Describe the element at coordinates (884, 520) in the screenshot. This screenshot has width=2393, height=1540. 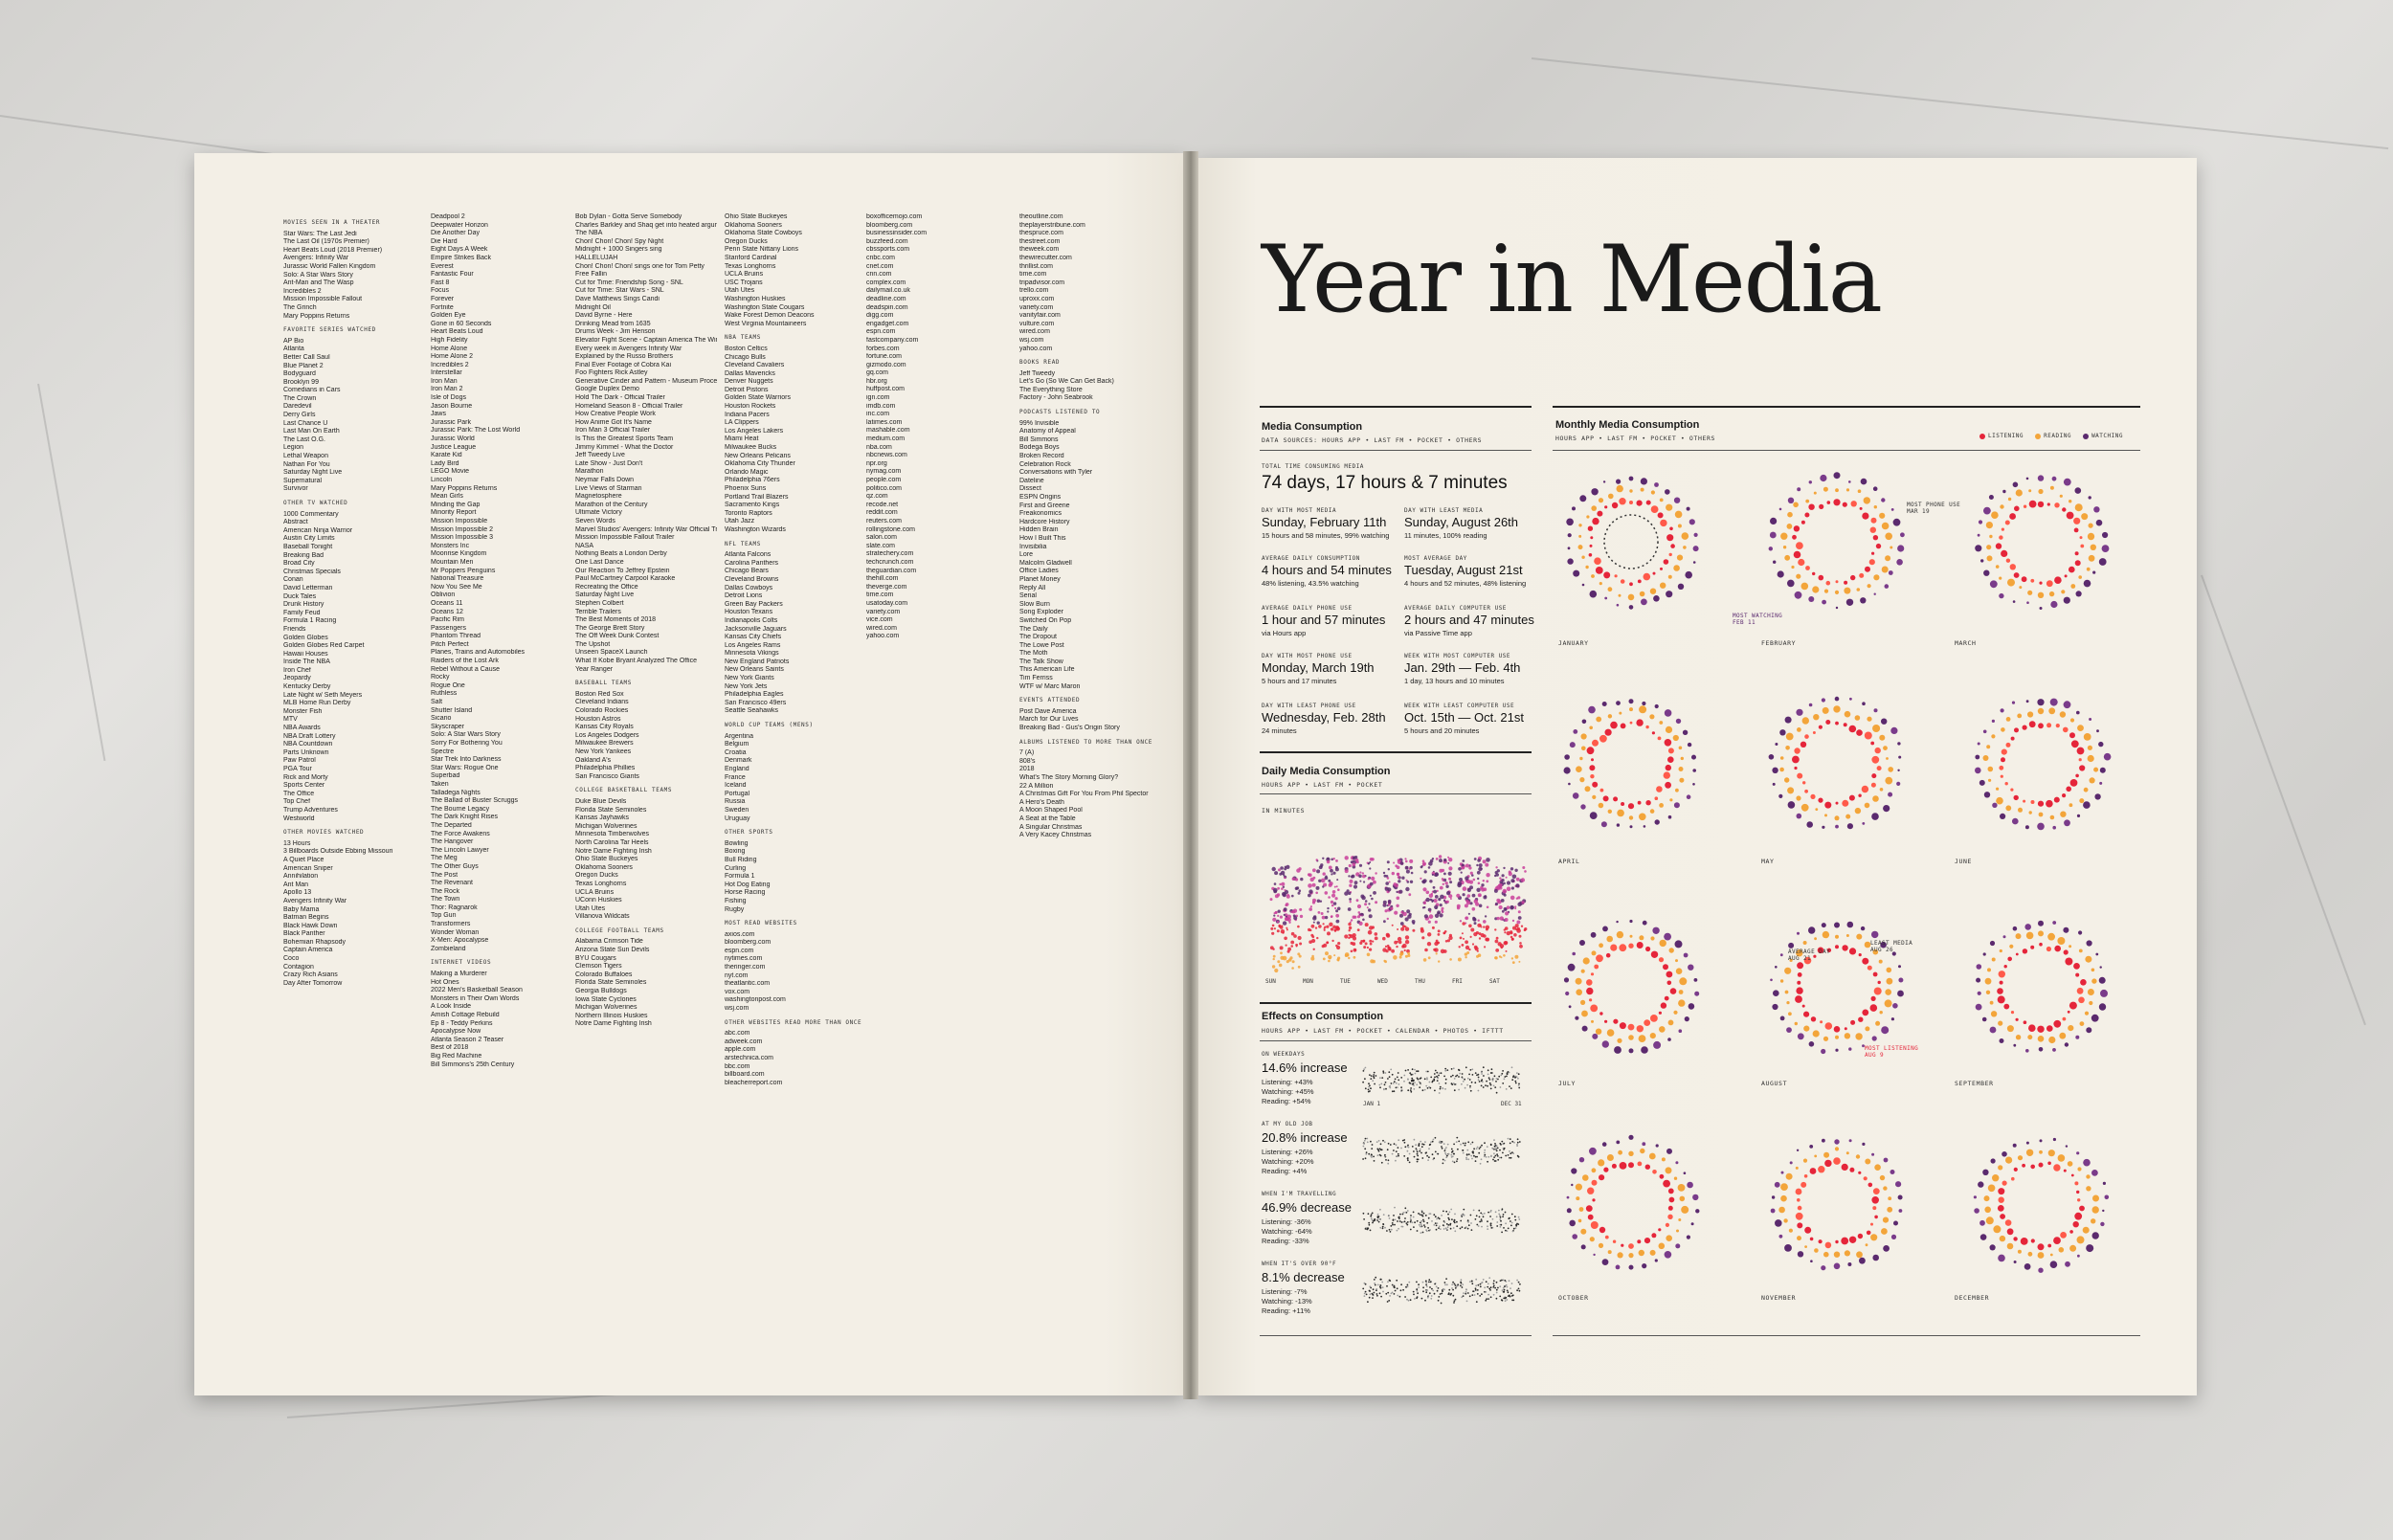
I see `list-item: reuters.com` at that location.